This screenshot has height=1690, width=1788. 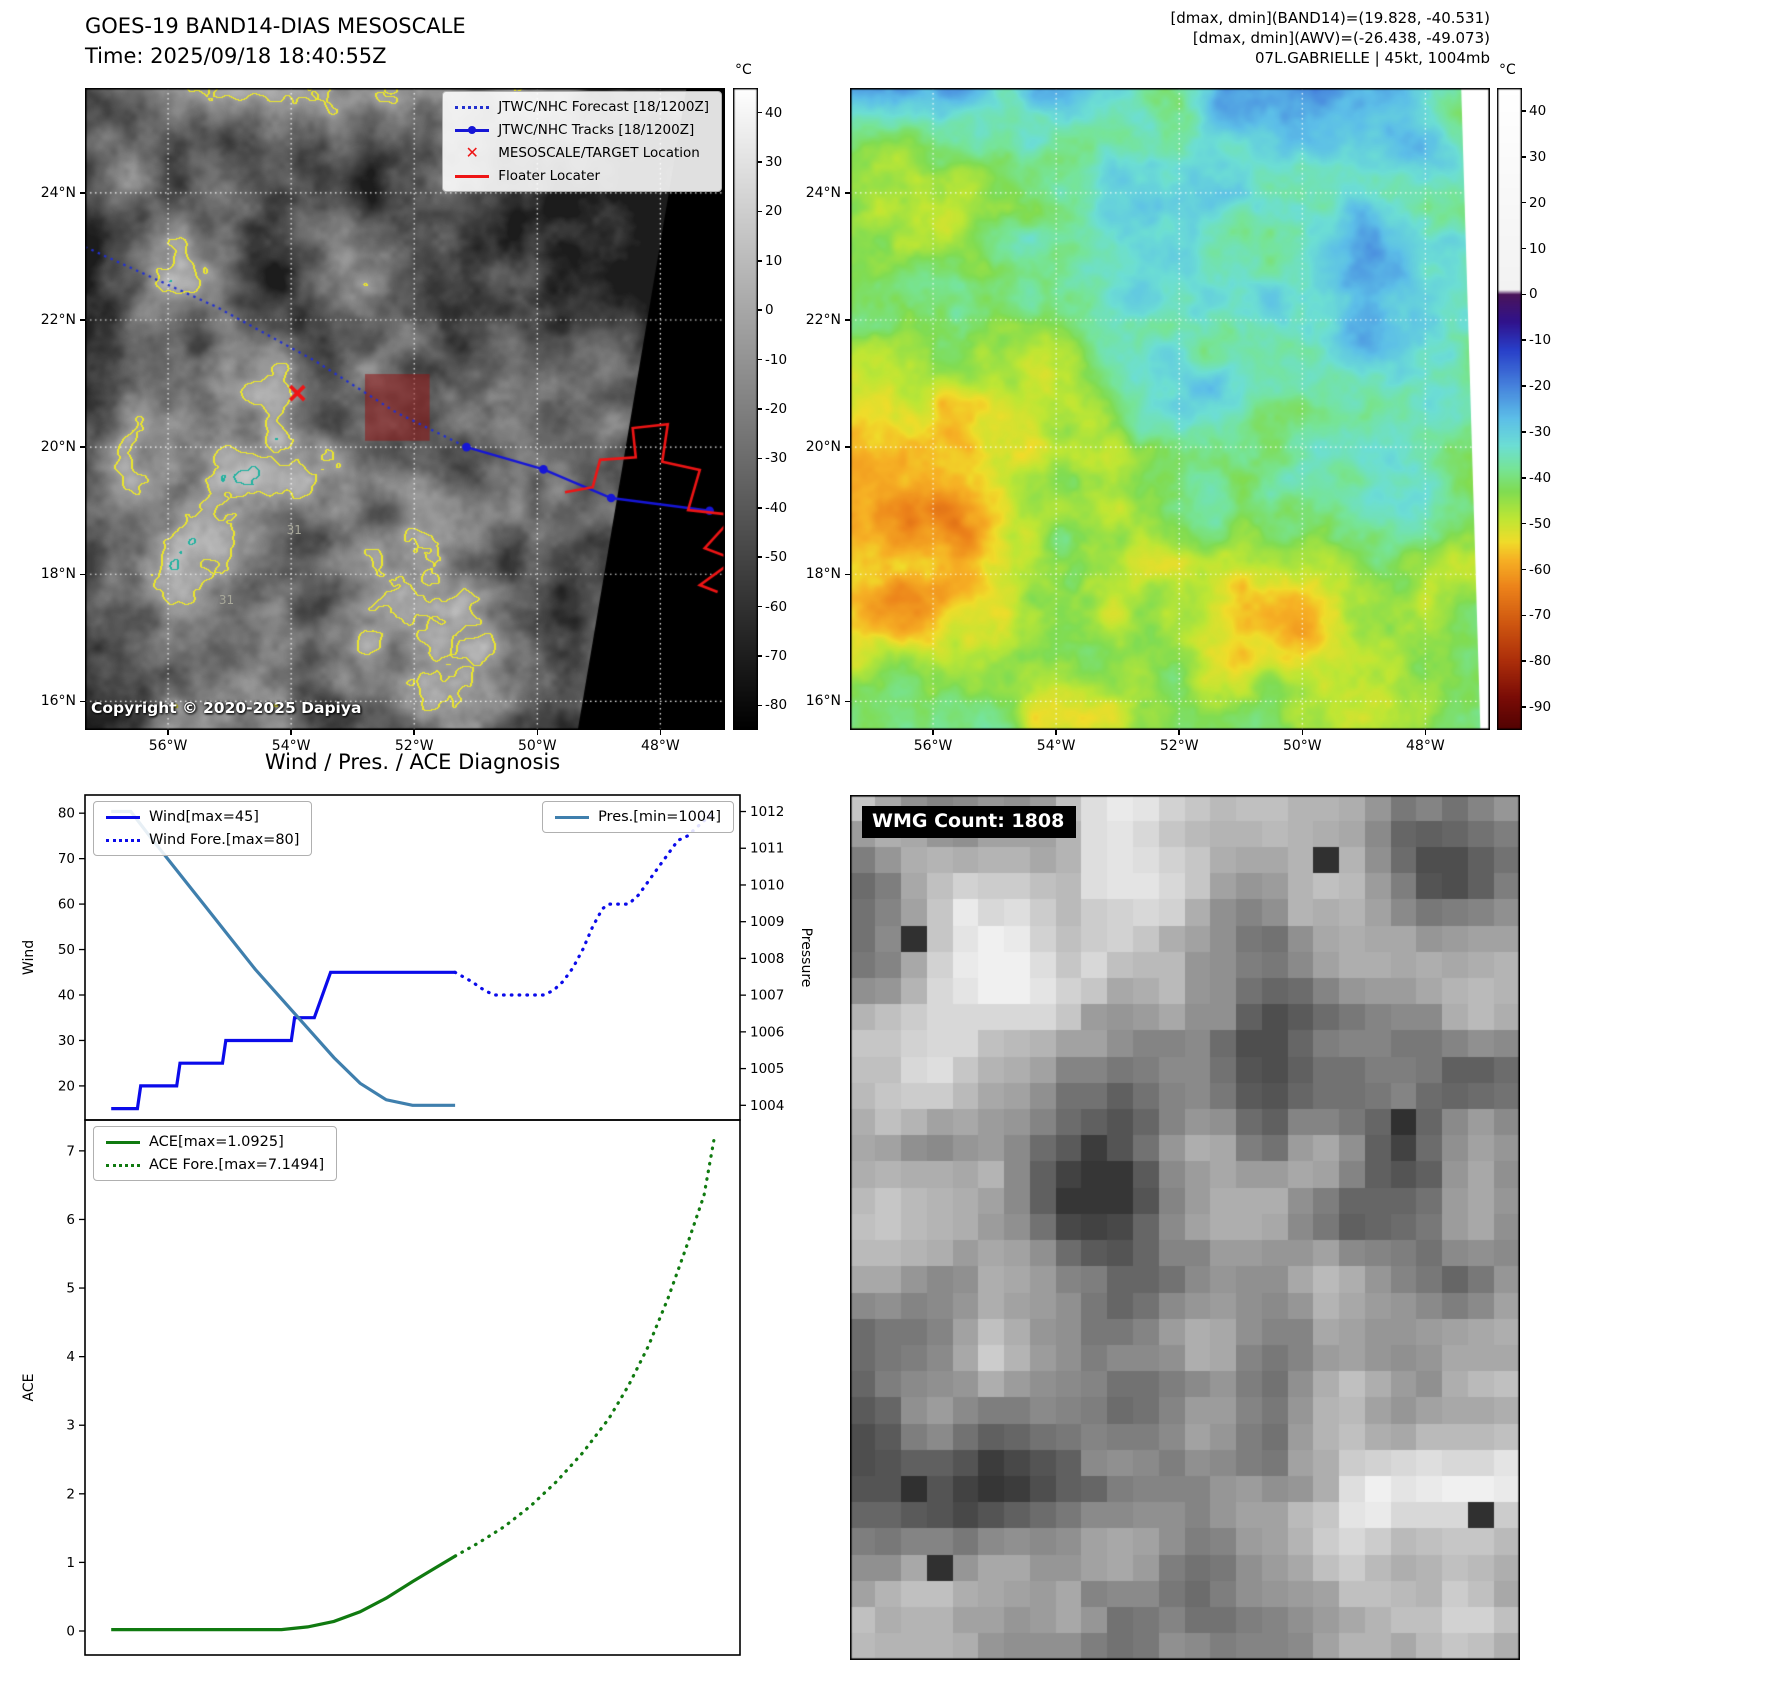 I want to click on colorbar-tick-label: 30, so click(x=774, y=162).